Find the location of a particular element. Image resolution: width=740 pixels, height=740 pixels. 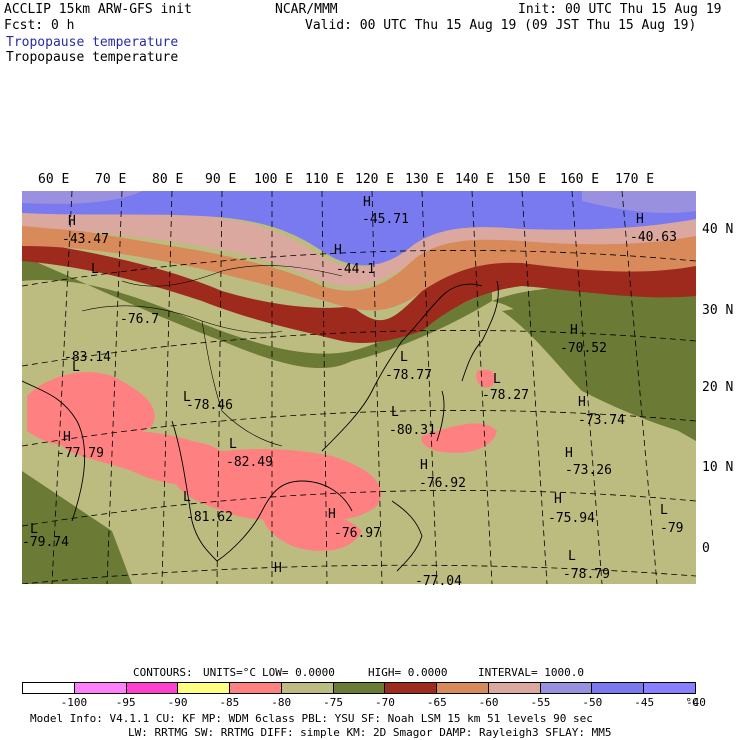

olive-band-south is located at coordinates (77, 527).